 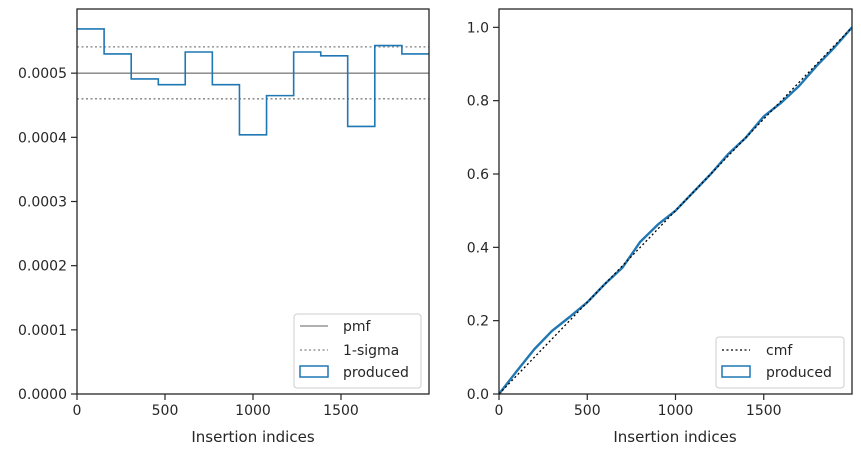 What do you see at coordinates (676, 411) in the screenshot?
I see `right-x-tick-label-2: 1000` at bounding box center [676, 411].